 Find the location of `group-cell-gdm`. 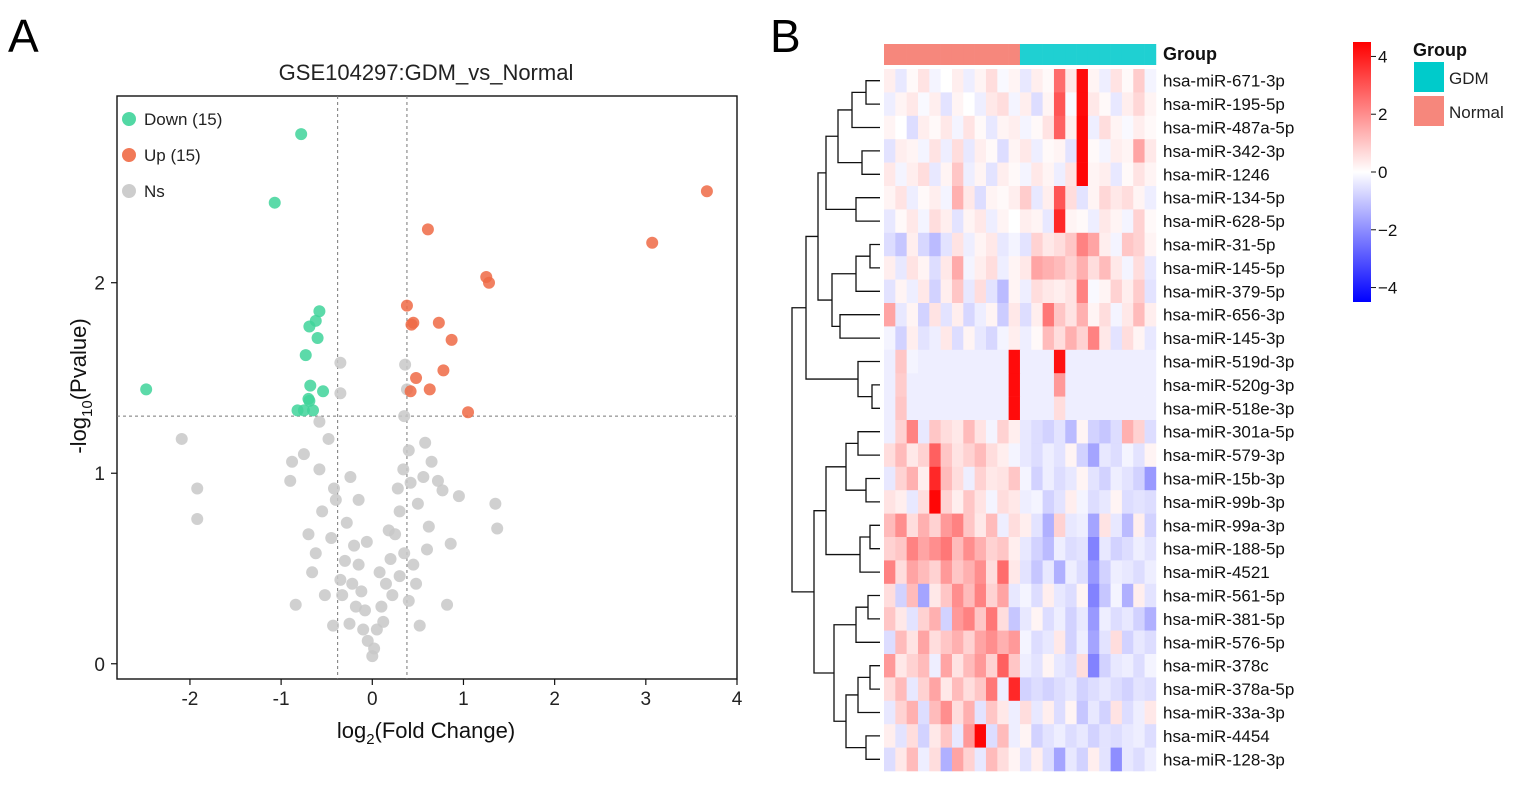

group-cell-gdm is located at coordinates (1150, 54).